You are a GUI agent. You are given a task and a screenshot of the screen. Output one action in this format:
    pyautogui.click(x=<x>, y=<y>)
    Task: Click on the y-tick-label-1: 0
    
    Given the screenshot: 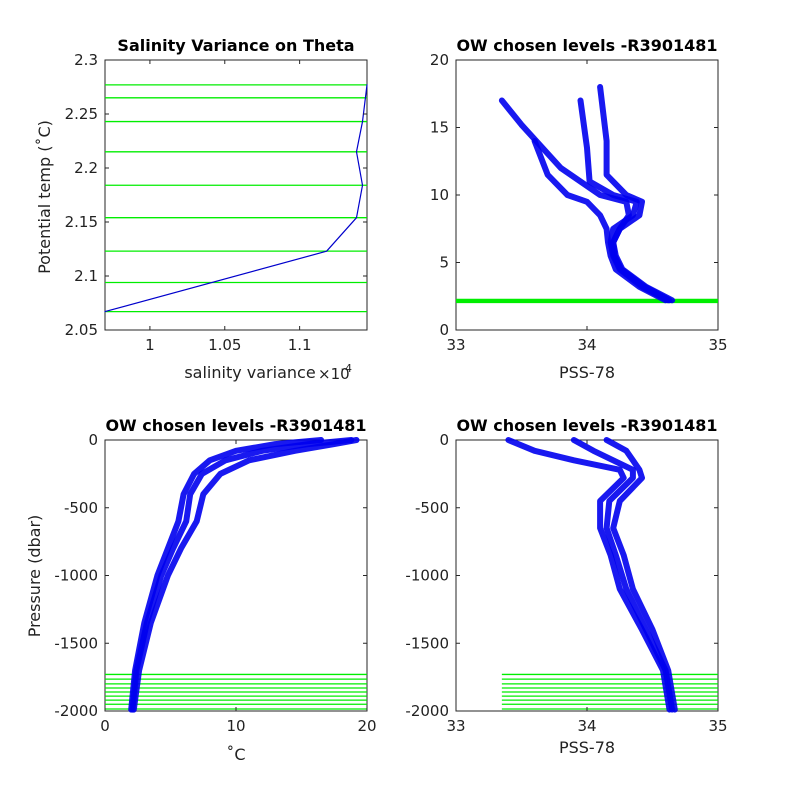 What is the action you would take?
    pyautogui.click(x=444, y=330)
    